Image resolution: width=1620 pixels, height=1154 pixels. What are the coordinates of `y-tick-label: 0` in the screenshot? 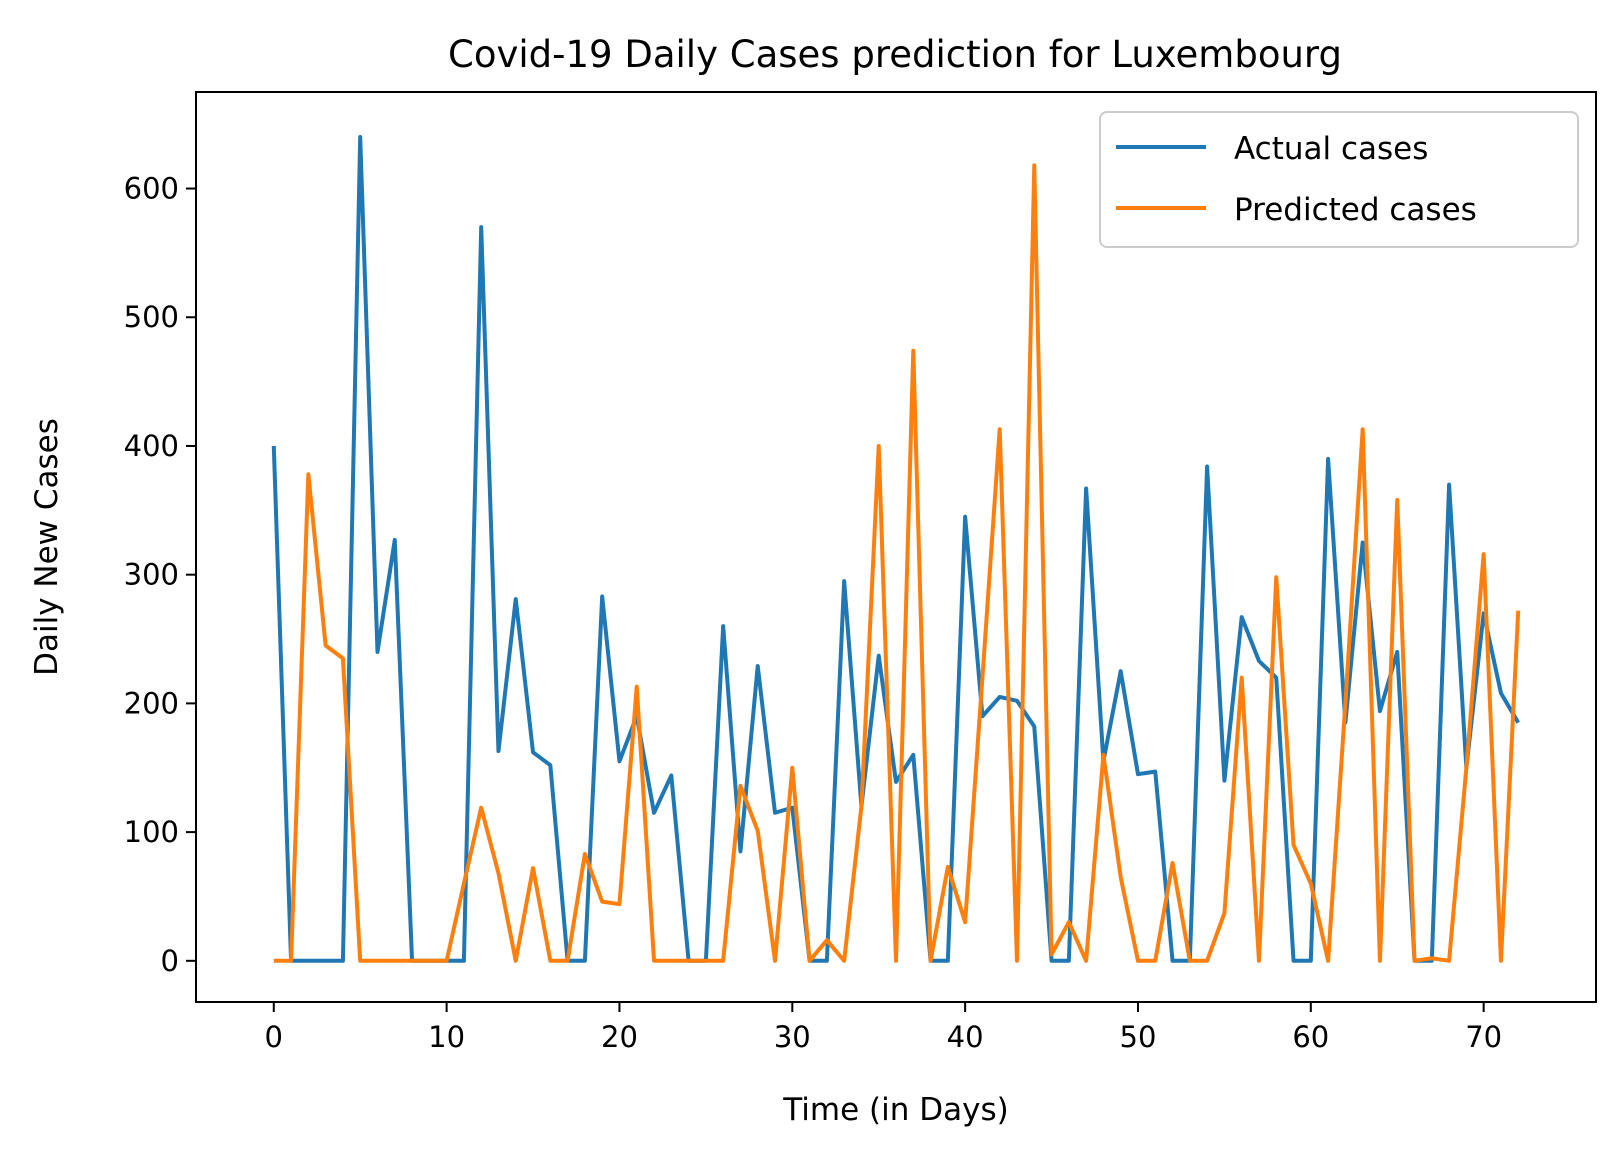 It's located at (170, 961).